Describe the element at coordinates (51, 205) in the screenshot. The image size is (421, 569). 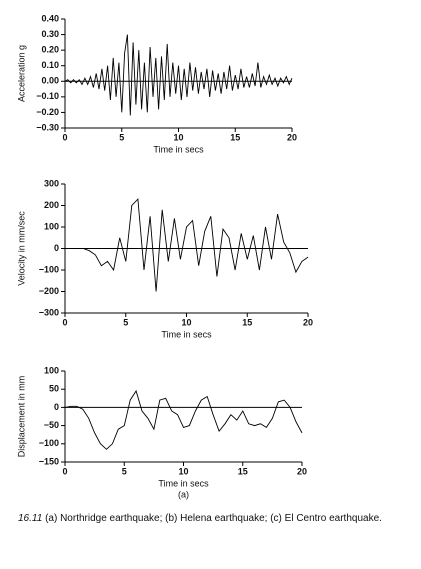
I see `y-tick-label: 200` at that location.